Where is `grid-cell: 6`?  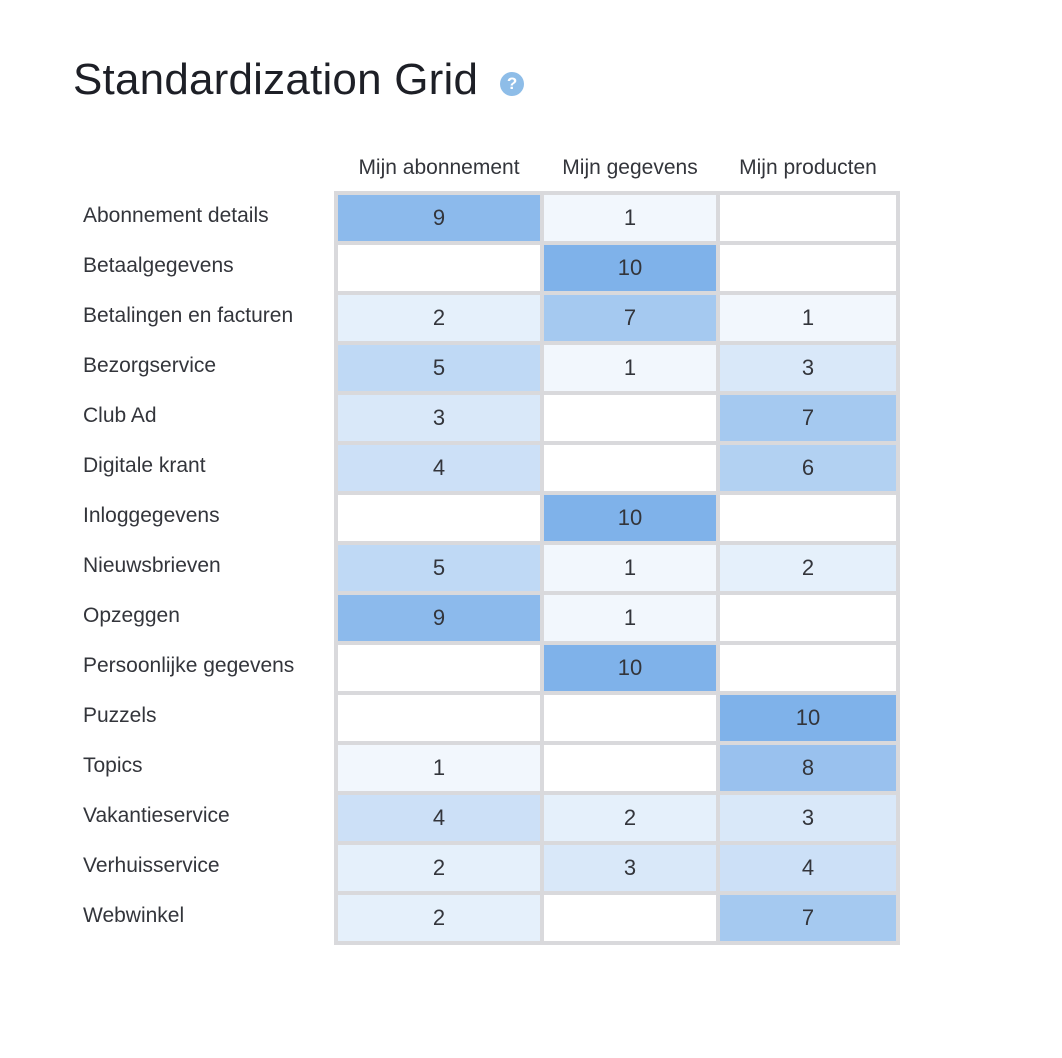 grid-cell: 6 is located at coordinates (808, 468).